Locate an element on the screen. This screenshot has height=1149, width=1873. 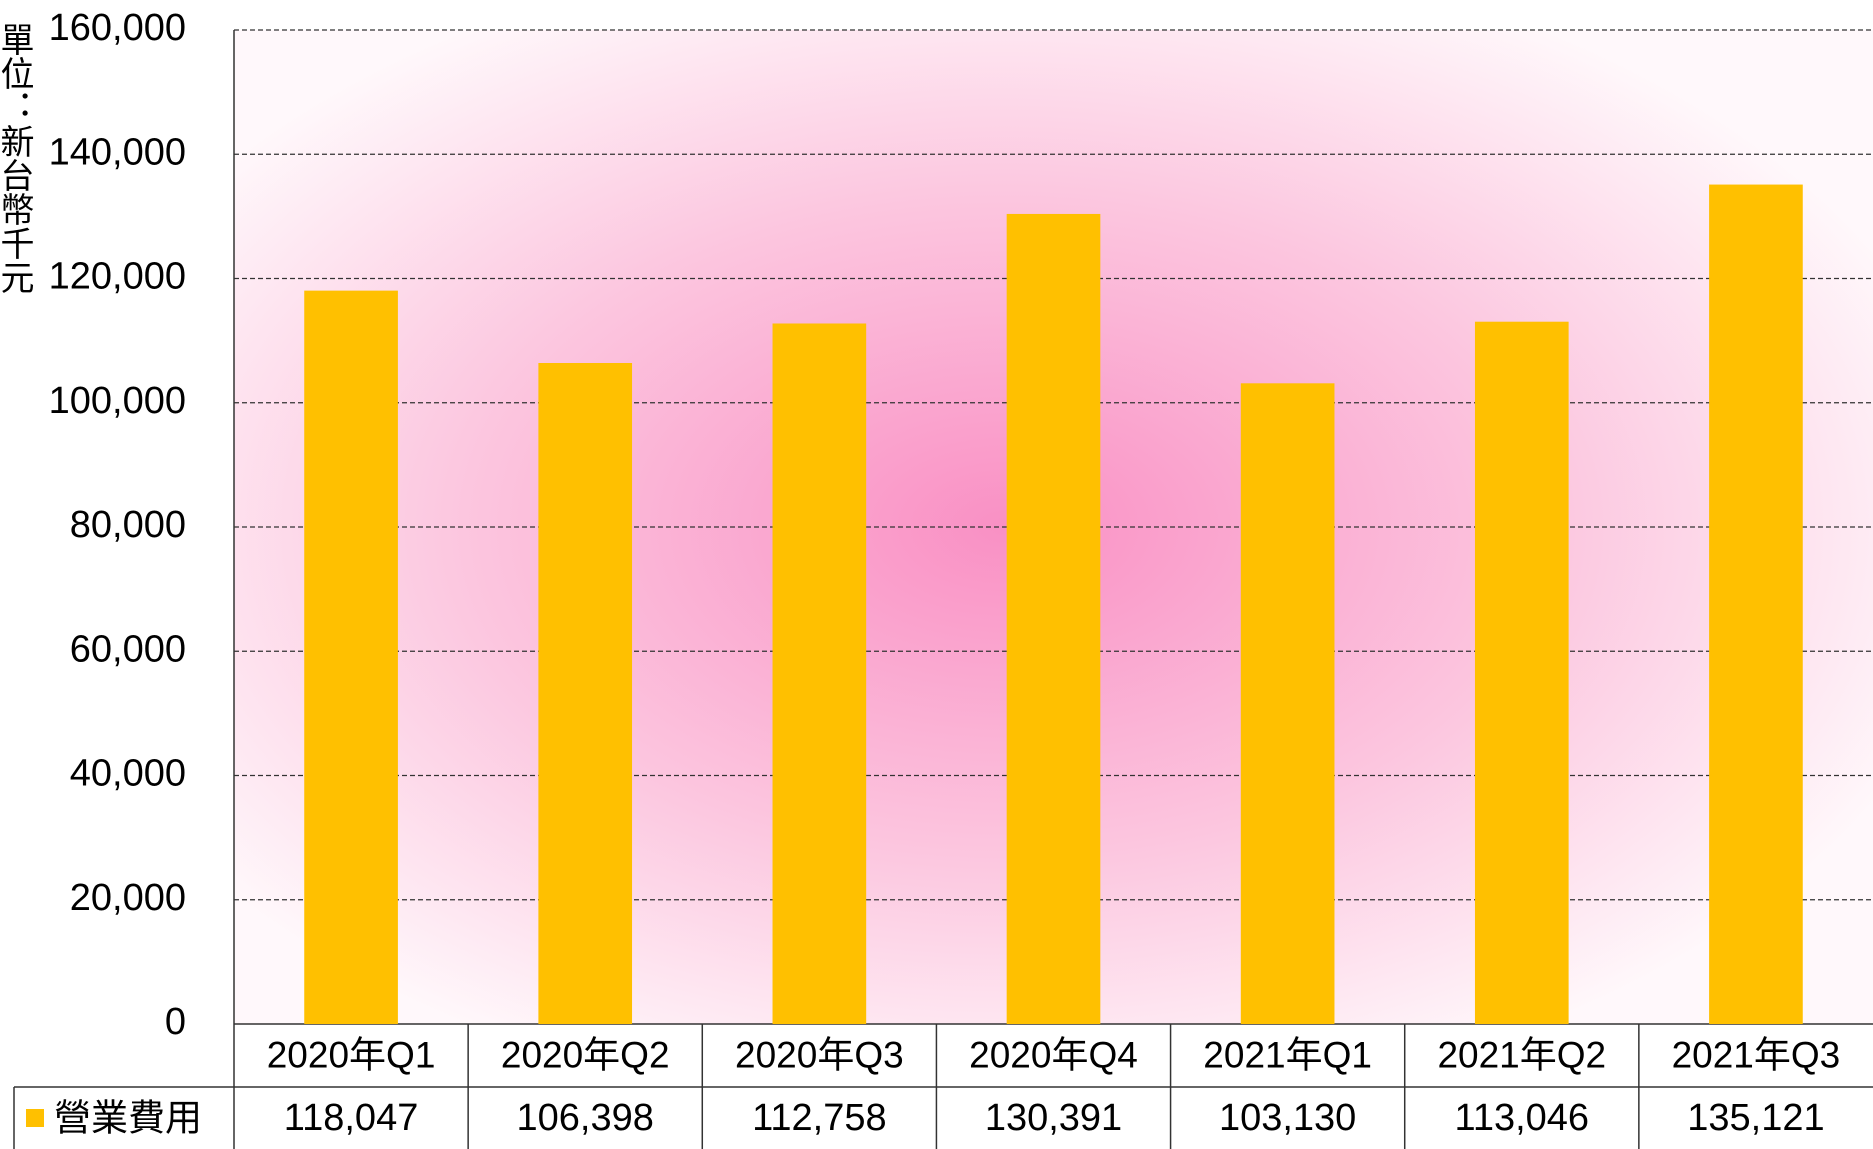
table-value: 113,046 is located at coordinates (1522, 1118).